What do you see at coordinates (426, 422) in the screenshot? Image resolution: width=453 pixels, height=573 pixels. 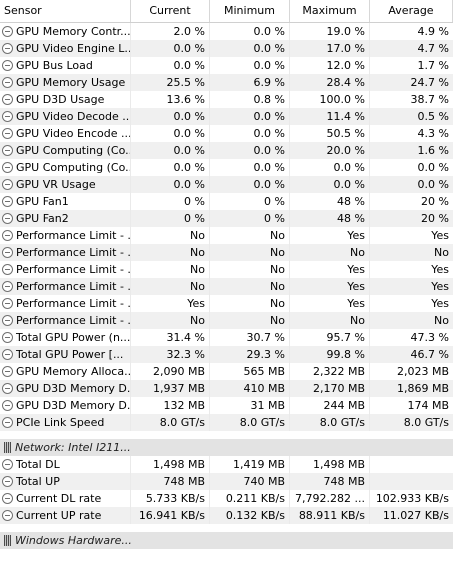 I see `sensor-average-value: 8.0 GT/s` at bounding box center [426, 422].